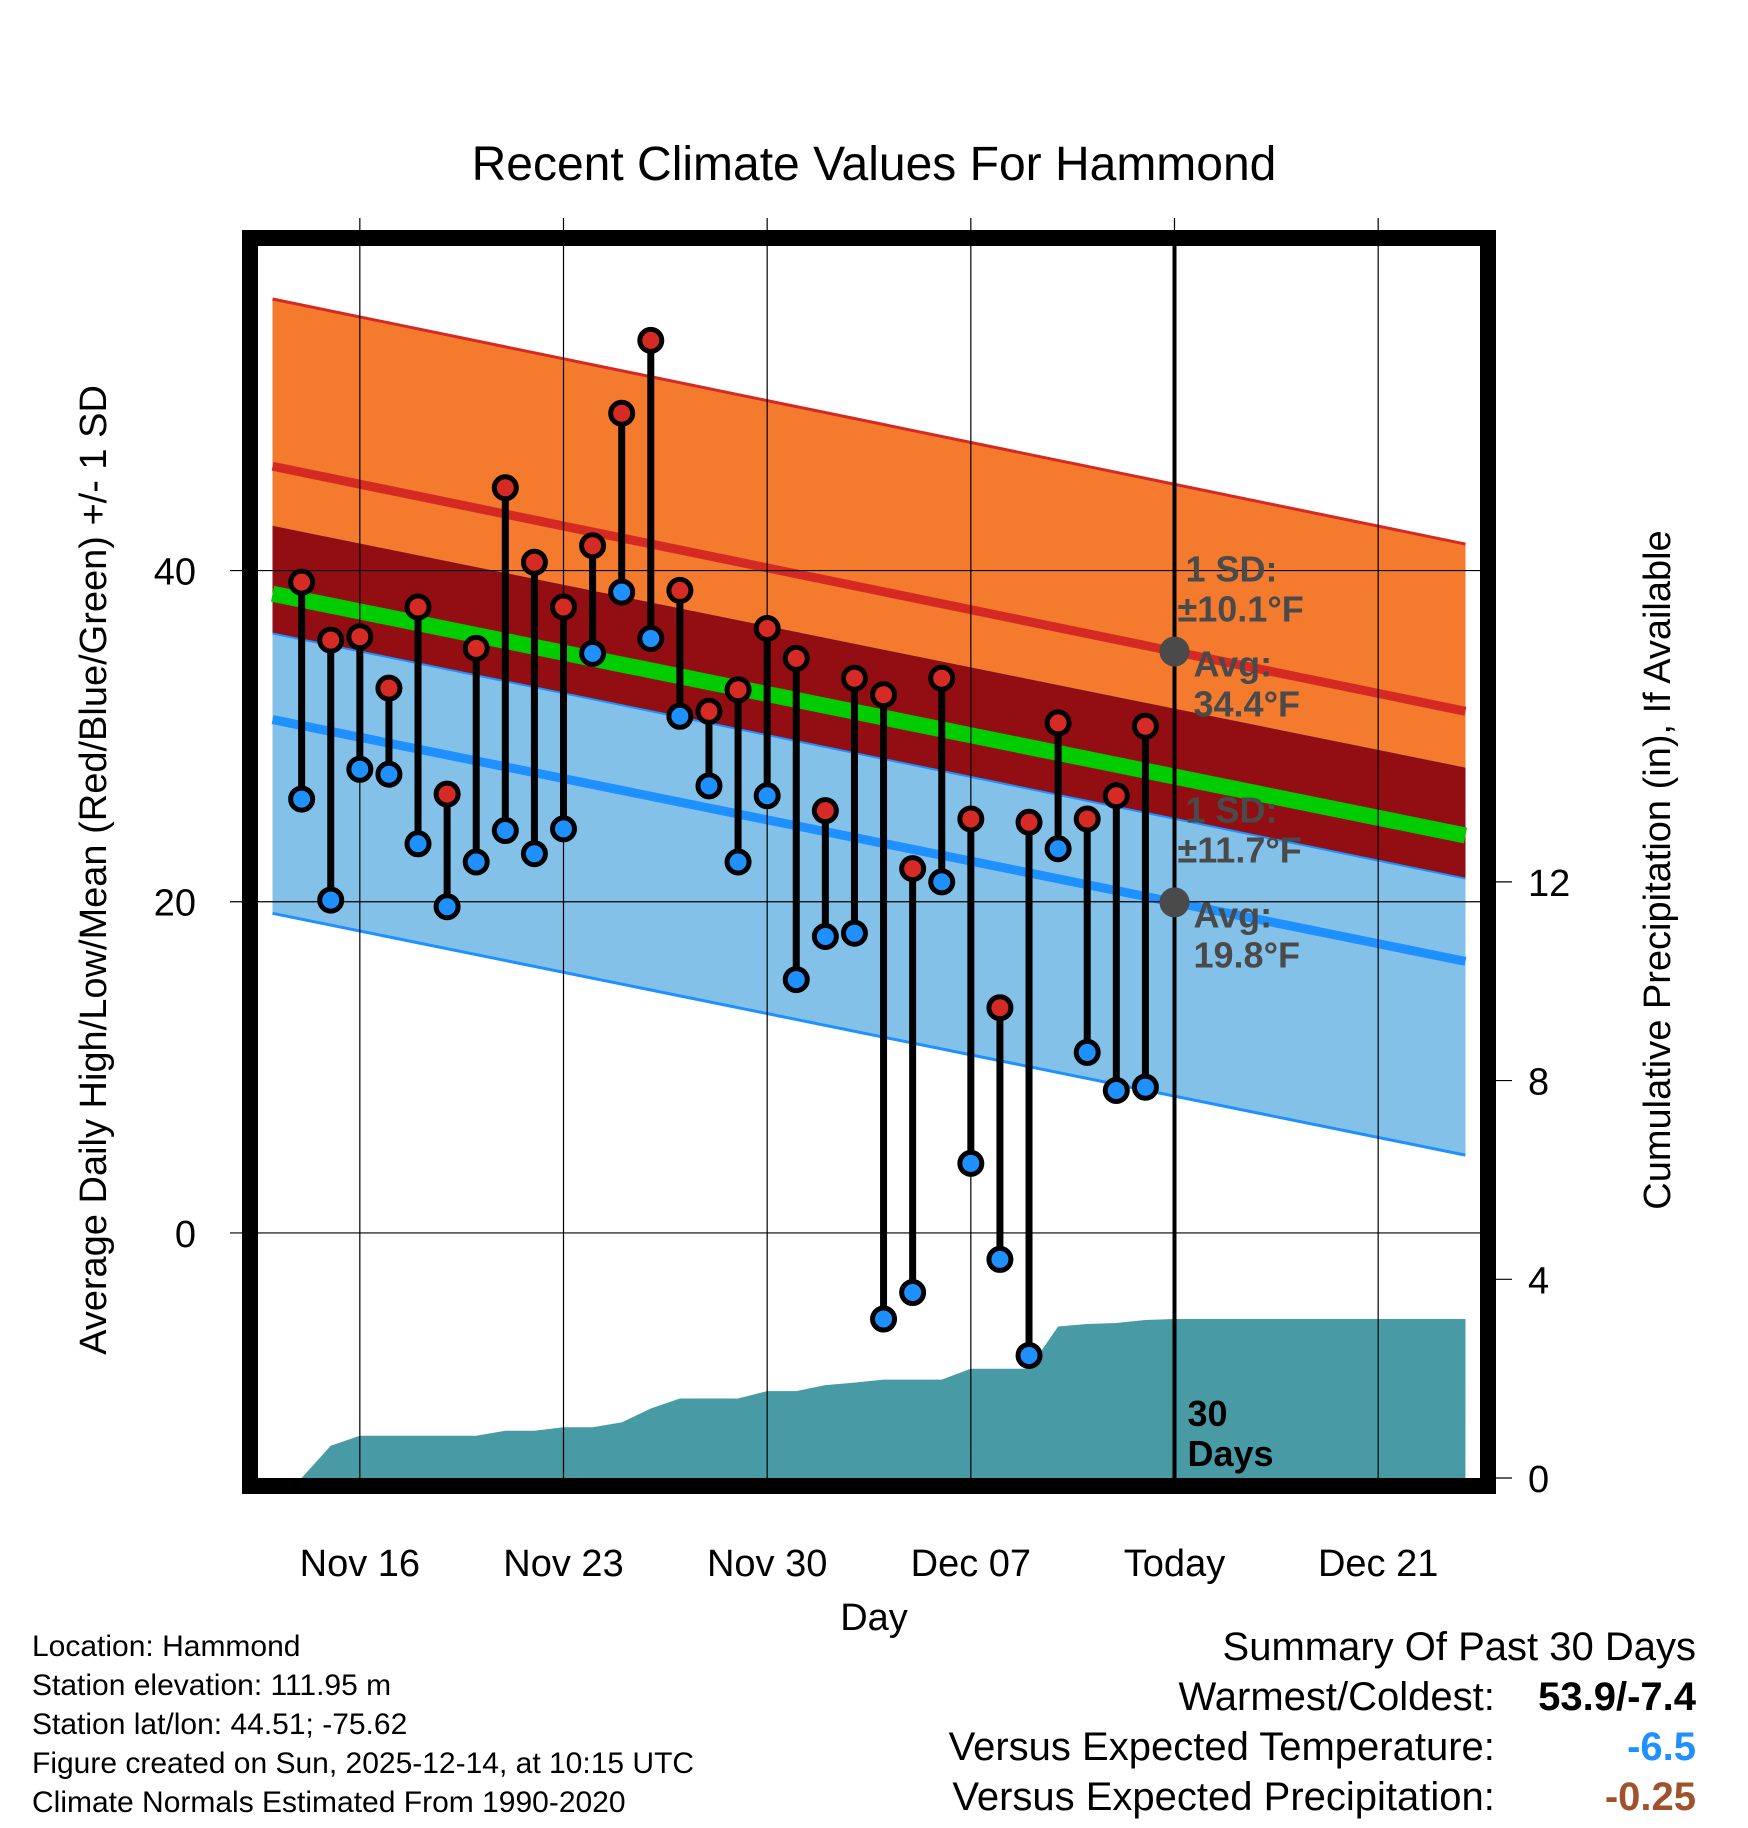 The height and width of the screenshot is (1828, 1748). Describe the element at coordinates (1233, 664) in the screenshot. I see `high-avg-label: Avg:` at that location.